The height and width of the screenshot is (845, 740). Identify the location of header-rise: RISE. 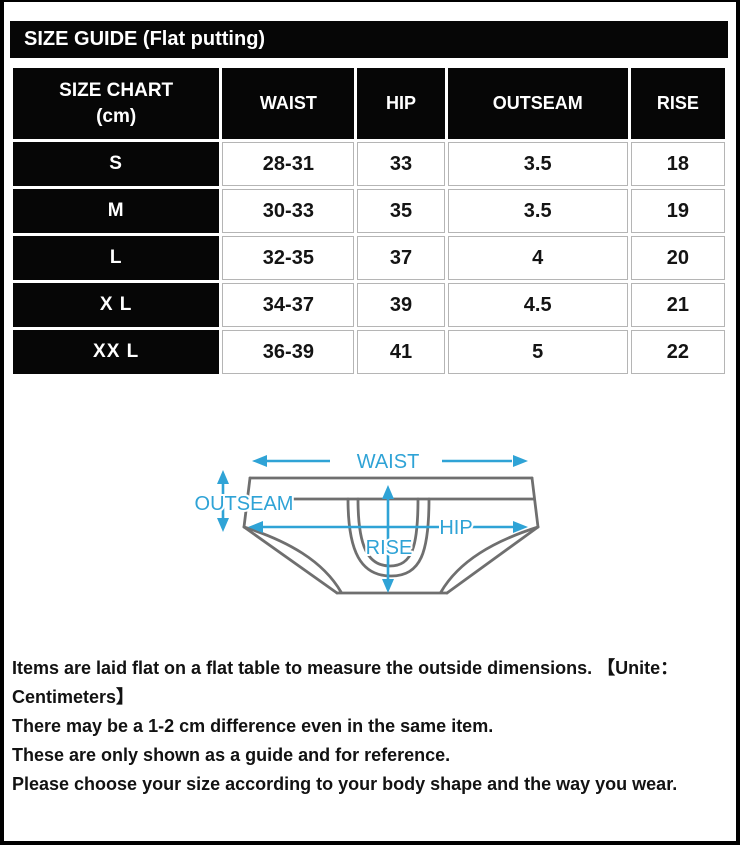
(677, 103).